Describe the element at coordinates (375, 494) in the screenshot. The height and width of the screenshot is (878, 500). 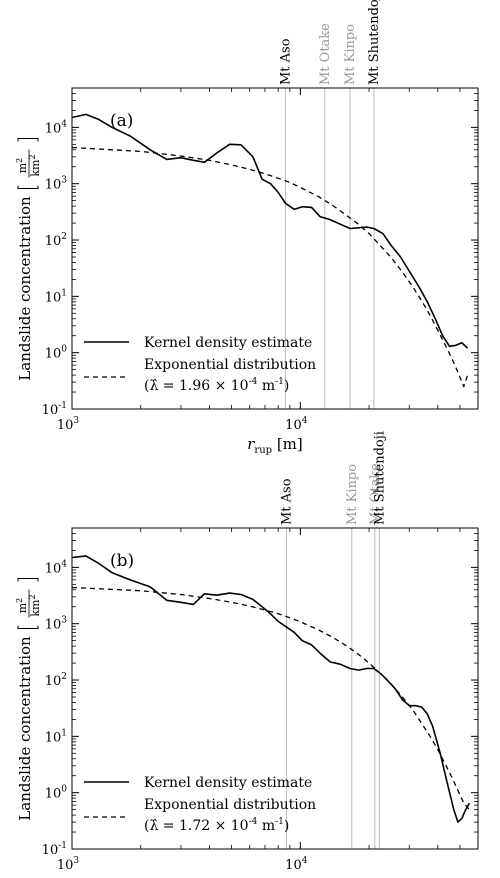
I see `reference-label-2: Mt Otake` at that location.